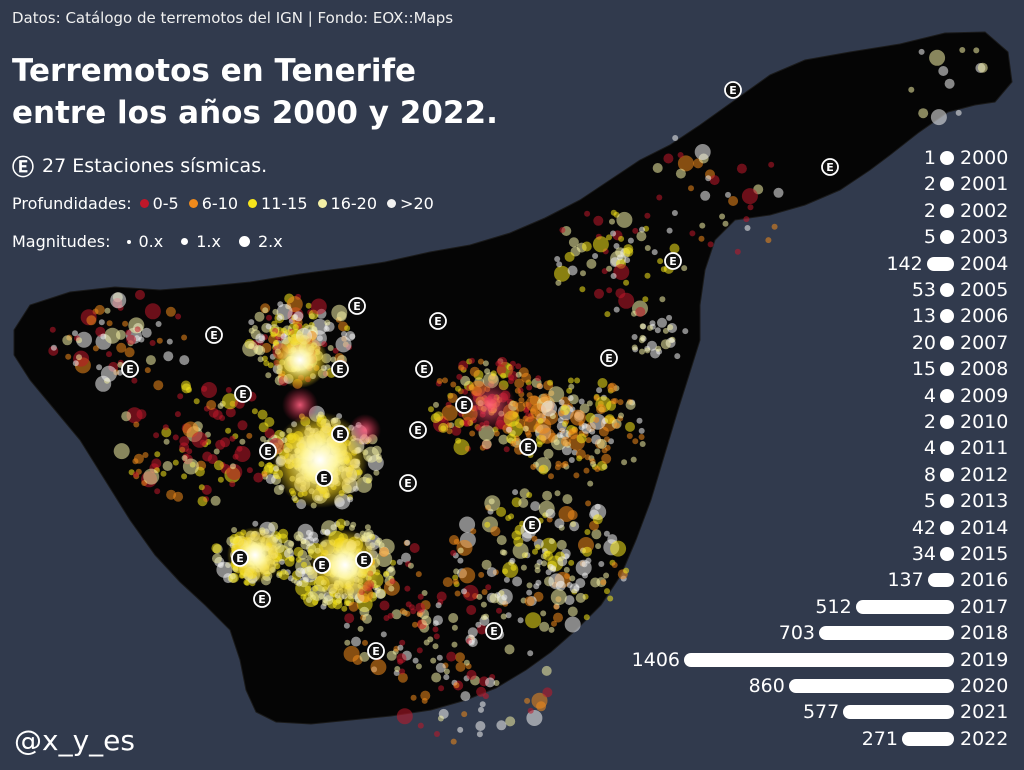 This screenshot has width=1024, height=770. What do you see at coordinates (897, 633) in the screenshot?
I see `year-row: 703 2018` at bounding box center [897, 633].